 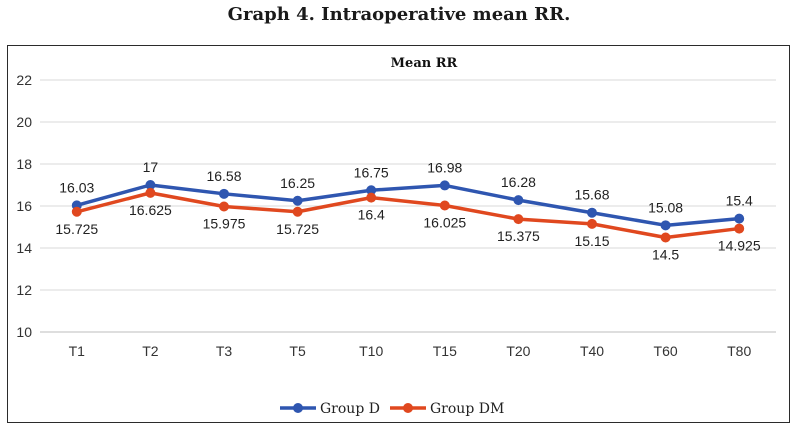 I want to click on legend-label: Group DM, so click(x=467, y=409).